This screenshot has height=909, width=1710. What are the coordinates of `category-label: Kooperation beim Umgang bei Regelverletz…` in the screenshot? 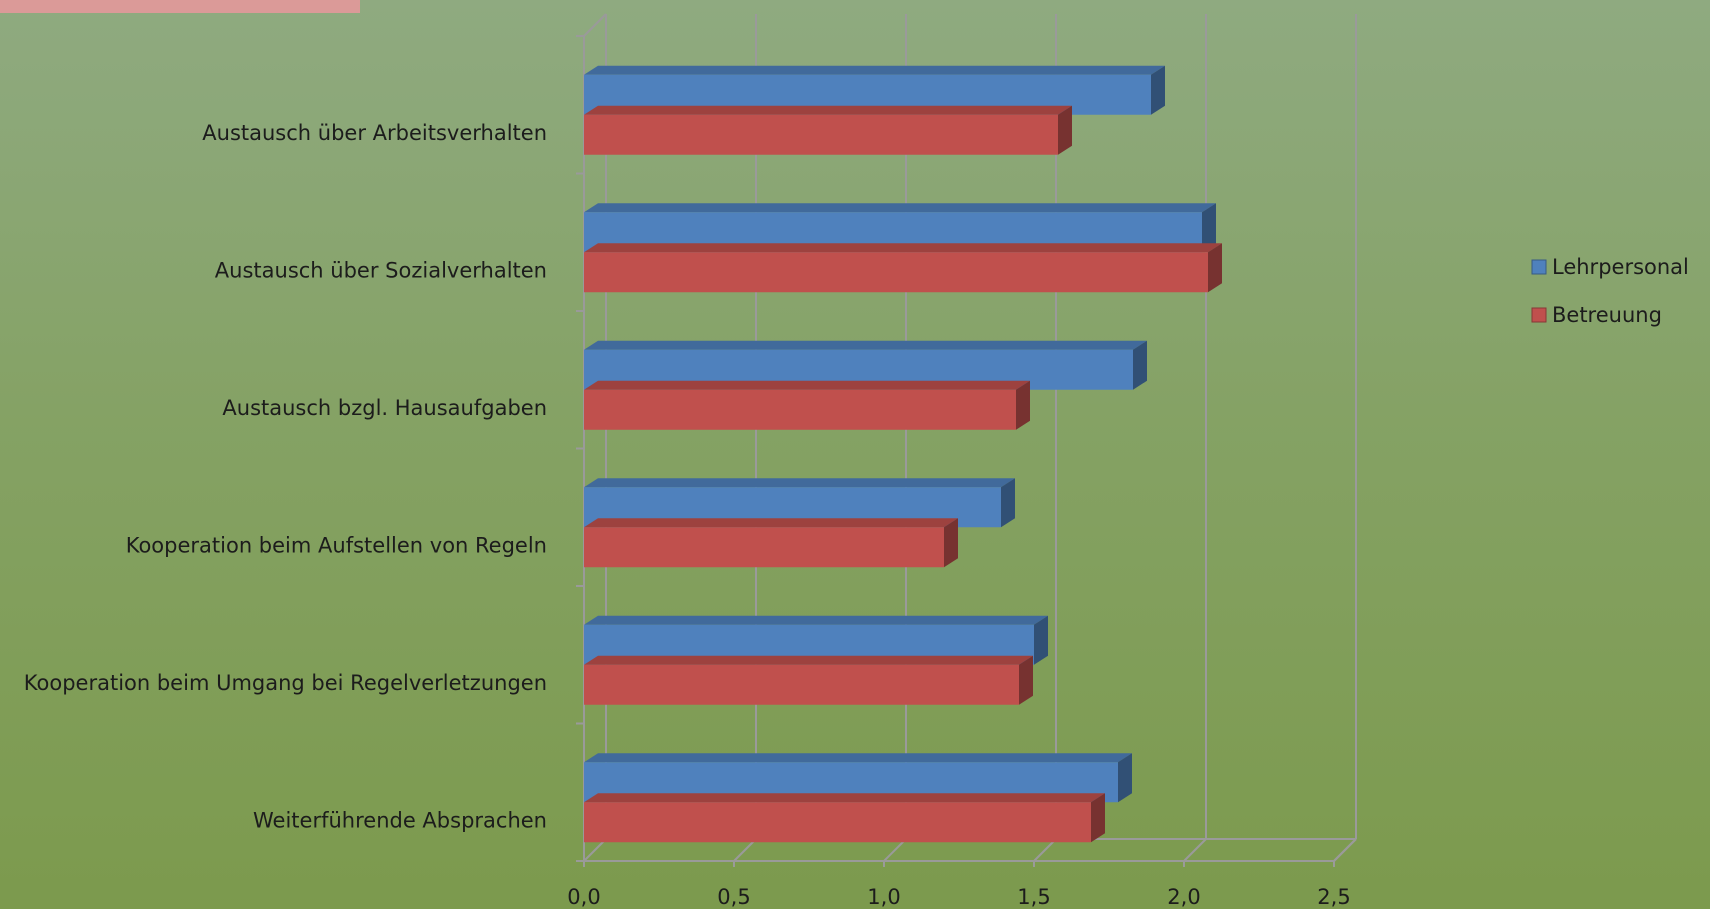 It's located at (285, 683).